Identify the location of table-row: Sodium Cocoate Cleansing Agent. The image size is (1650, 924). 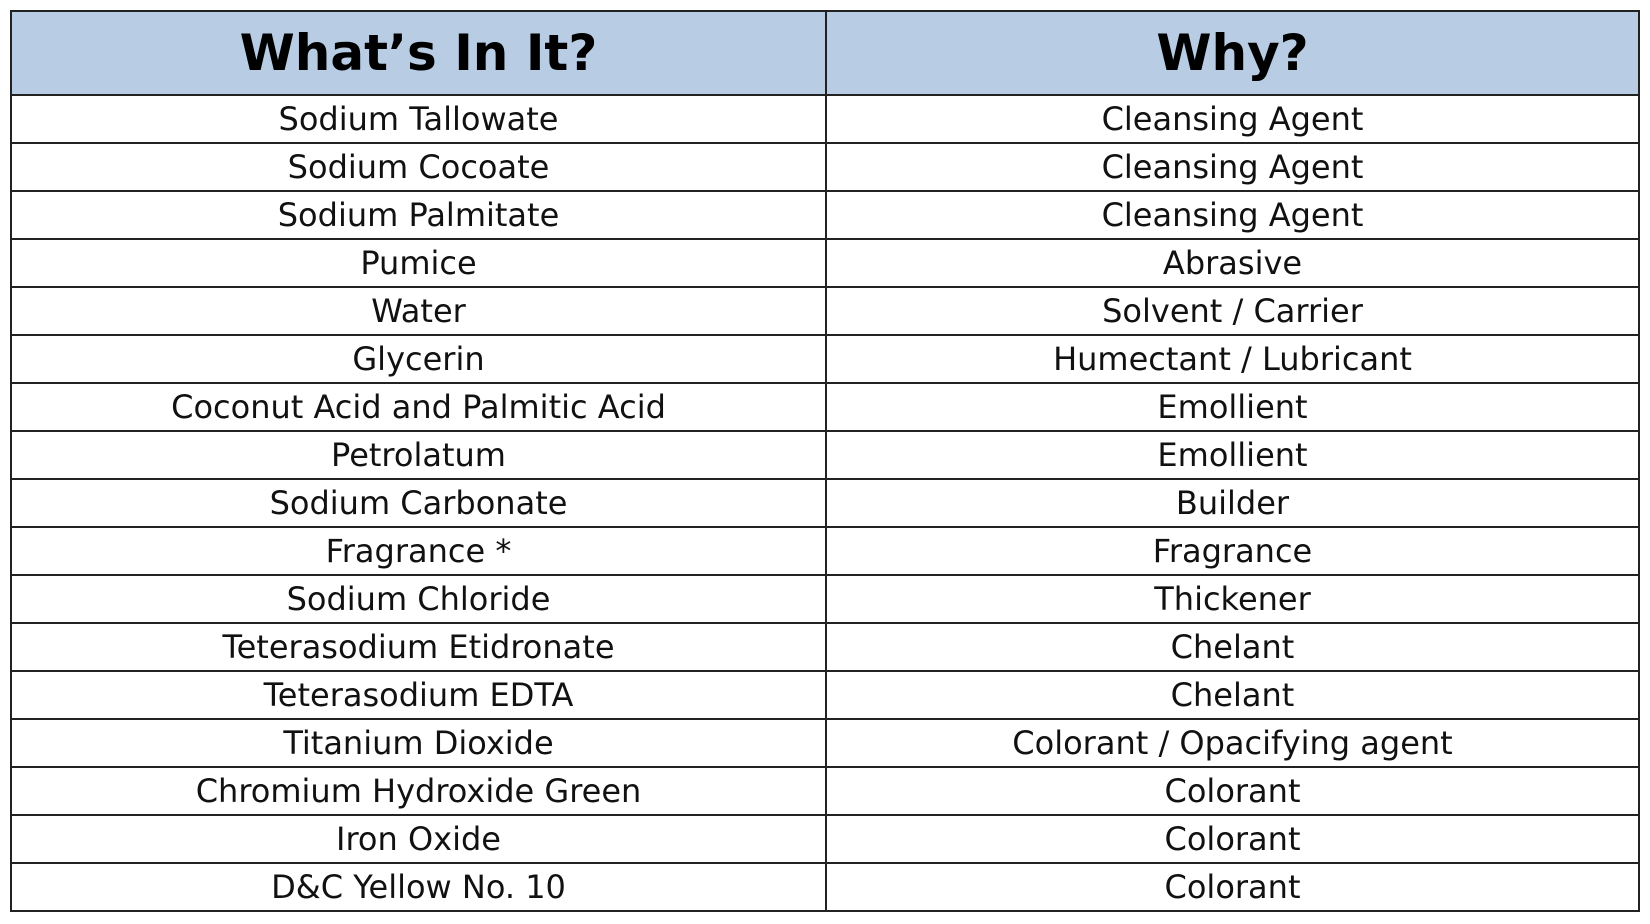
(825, 167).